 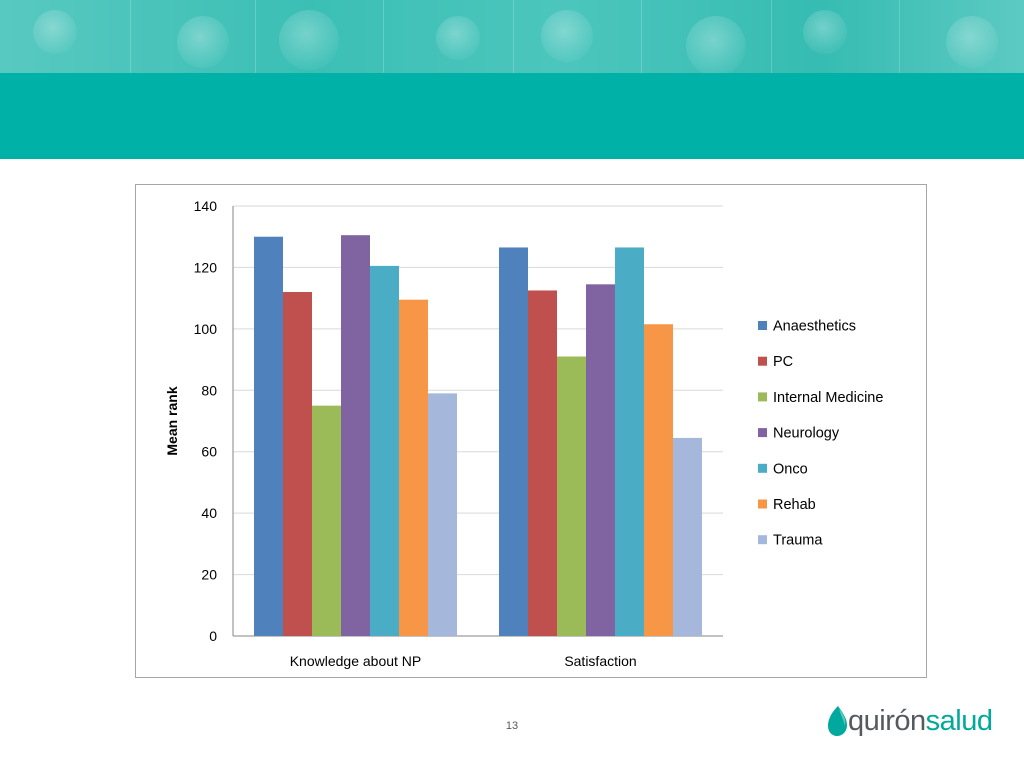 I want to click on header-photo-banner, so click(x=512, y=36).